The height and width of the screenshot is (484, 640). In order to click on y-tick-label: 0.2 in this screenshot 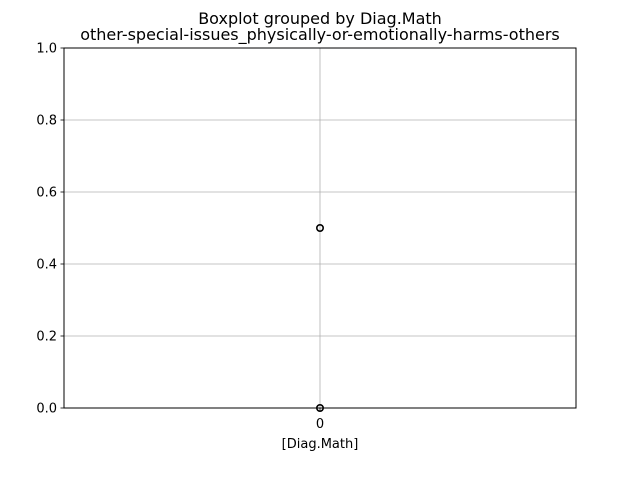, I will do `click(46, 337)`.